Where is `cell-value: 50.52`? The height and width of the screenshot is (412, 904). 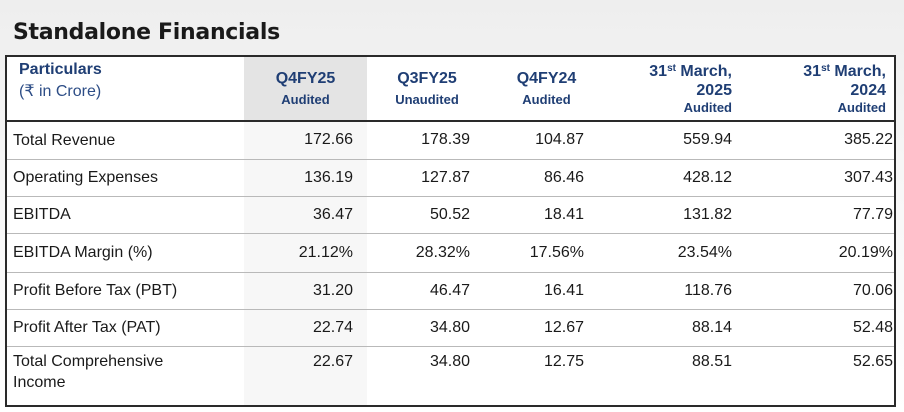 cell-value: 50.52 is located at coordinates (449, 214).